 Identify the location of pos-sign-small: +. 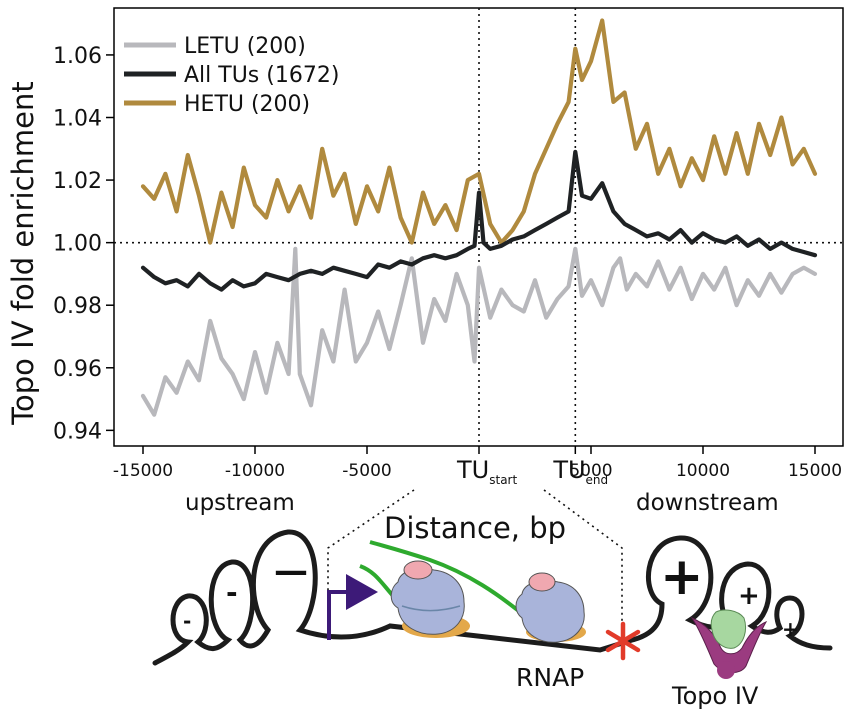
(790, 629).